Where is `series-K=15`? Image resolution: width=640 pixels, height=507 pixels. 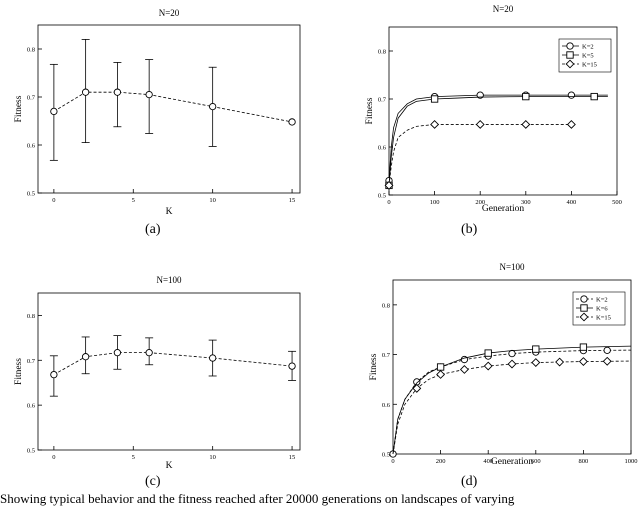
series-K=15 is located at coordinates (512, 405).